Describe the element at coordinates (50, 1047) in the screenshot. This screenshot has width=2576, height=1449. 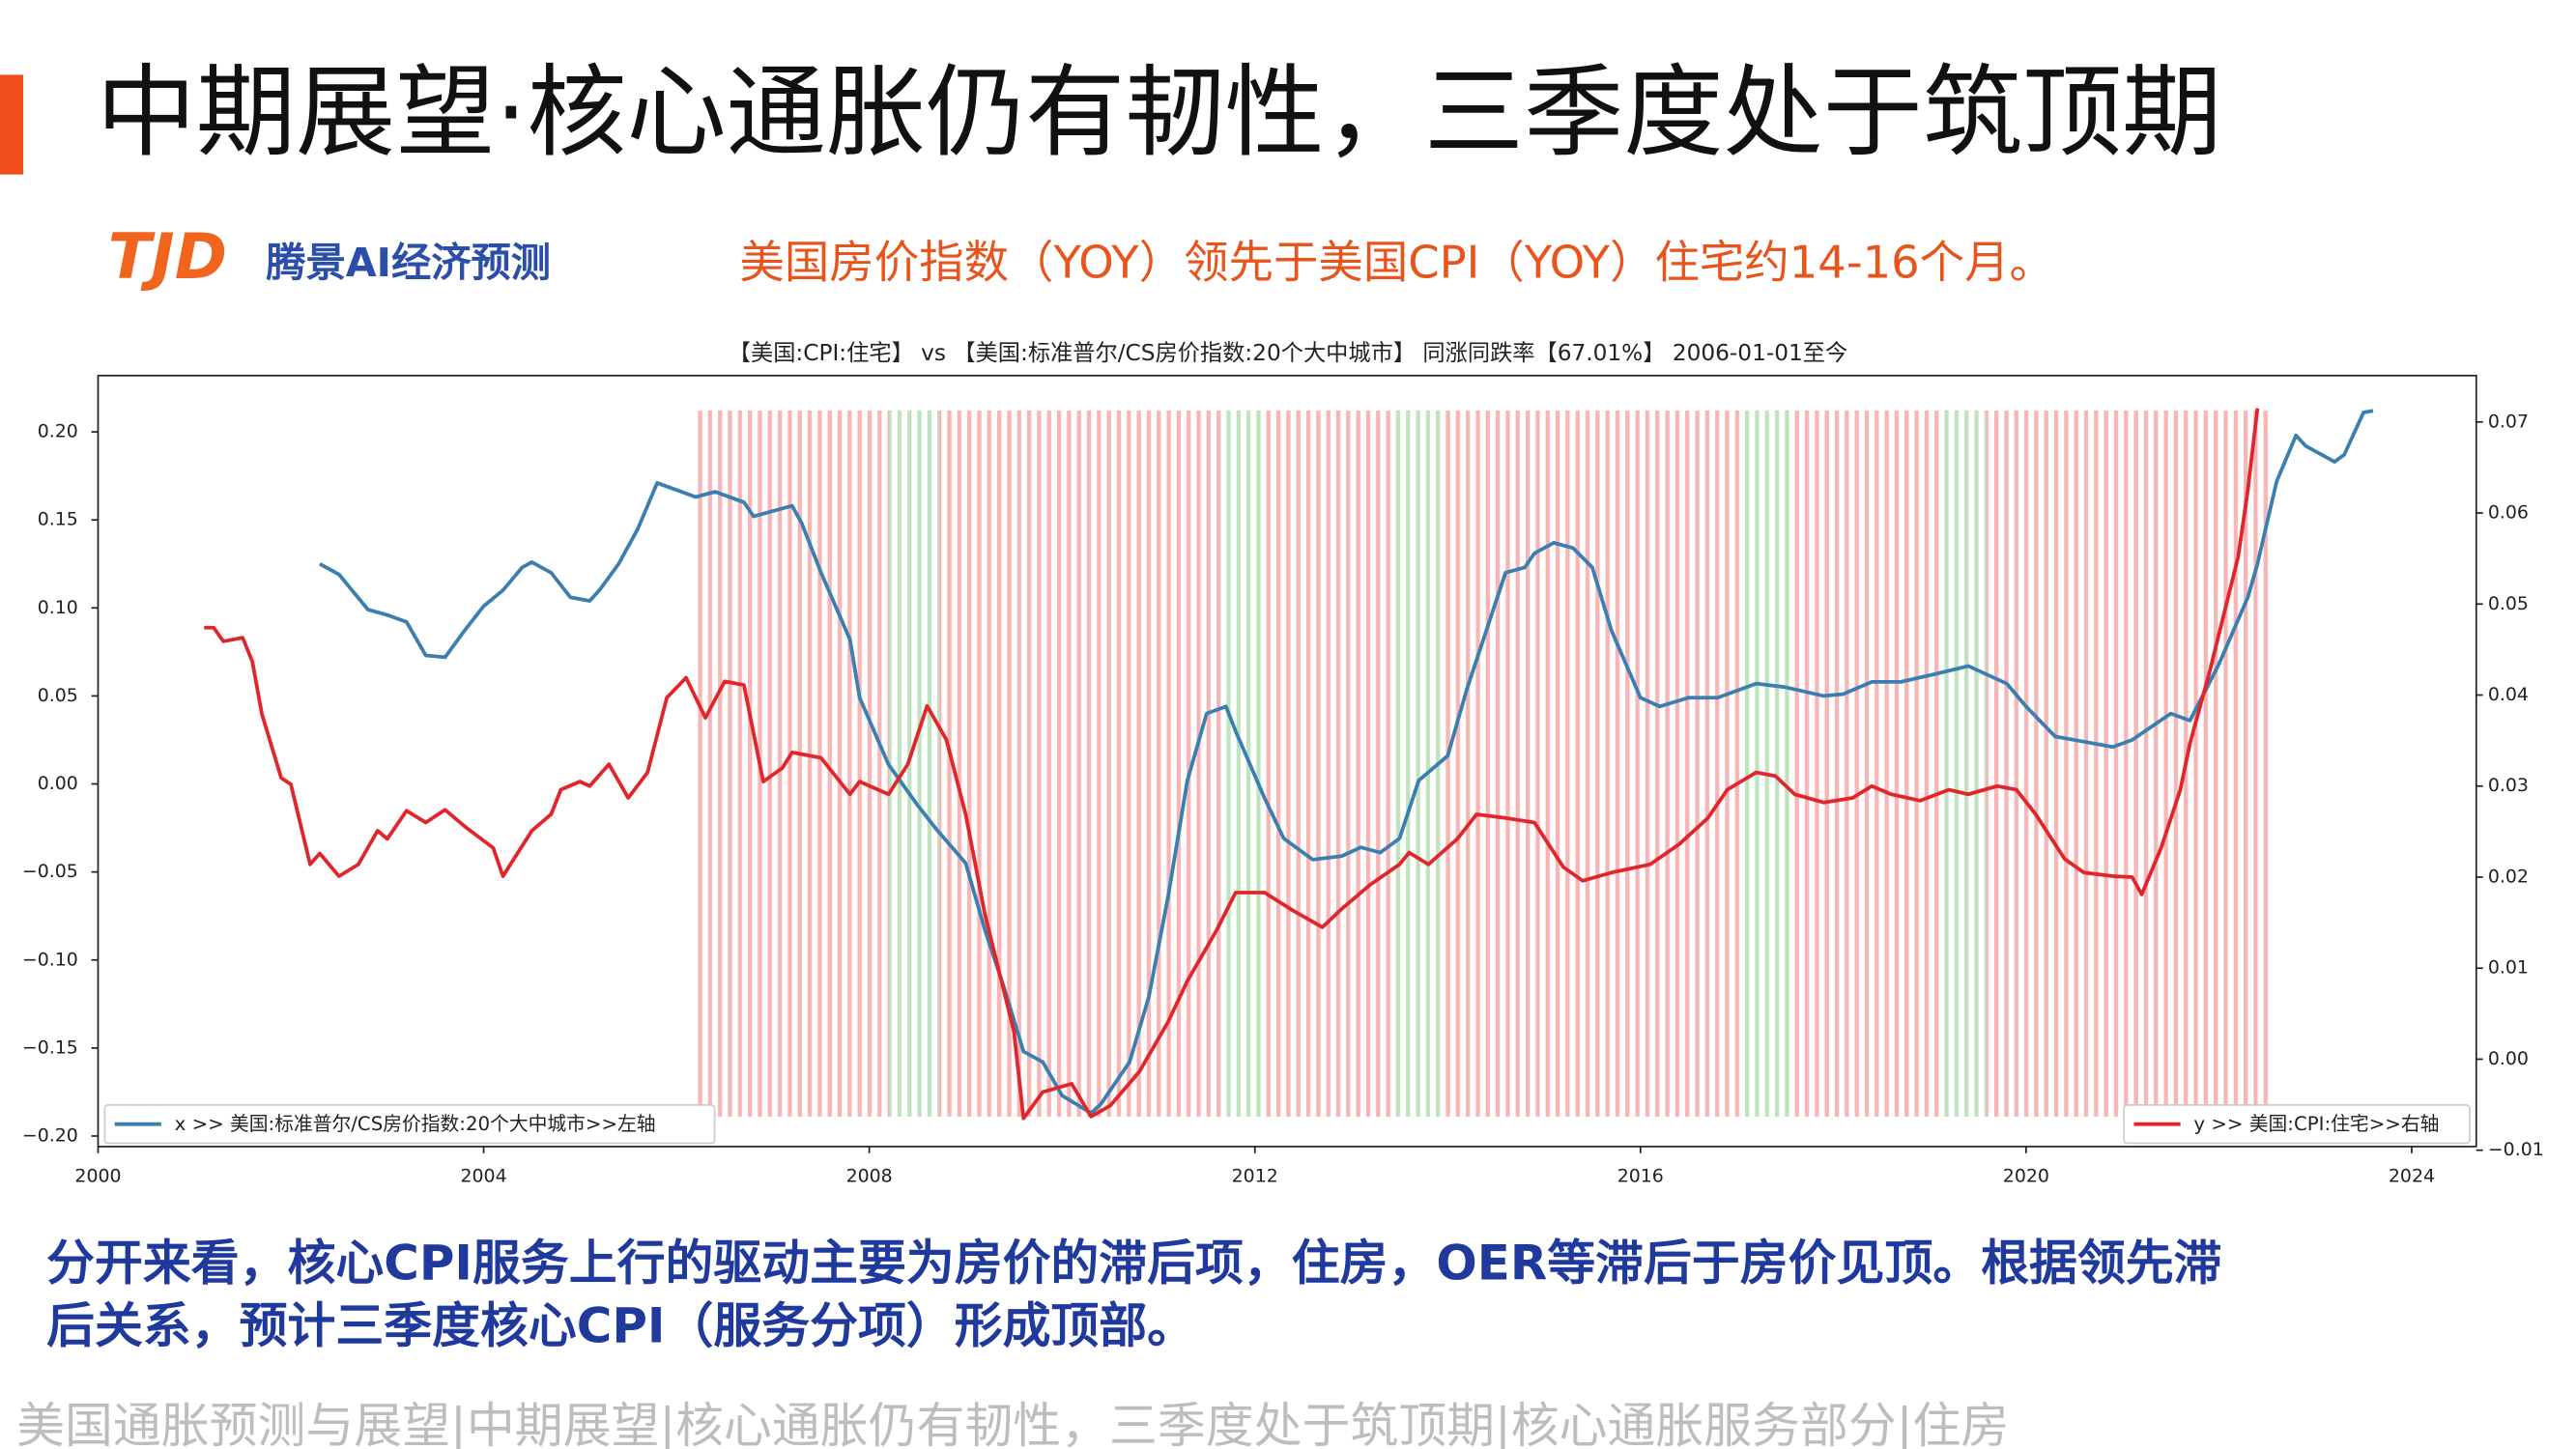
I see `y-tick-label: −0.15` at that location.